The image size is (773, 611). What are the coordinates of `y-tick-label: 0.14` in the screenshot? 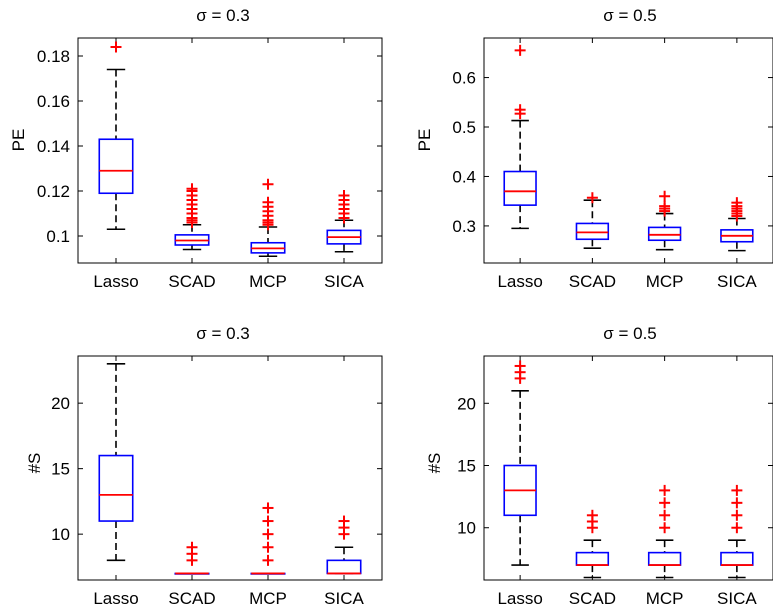 It's located at (53, 146).